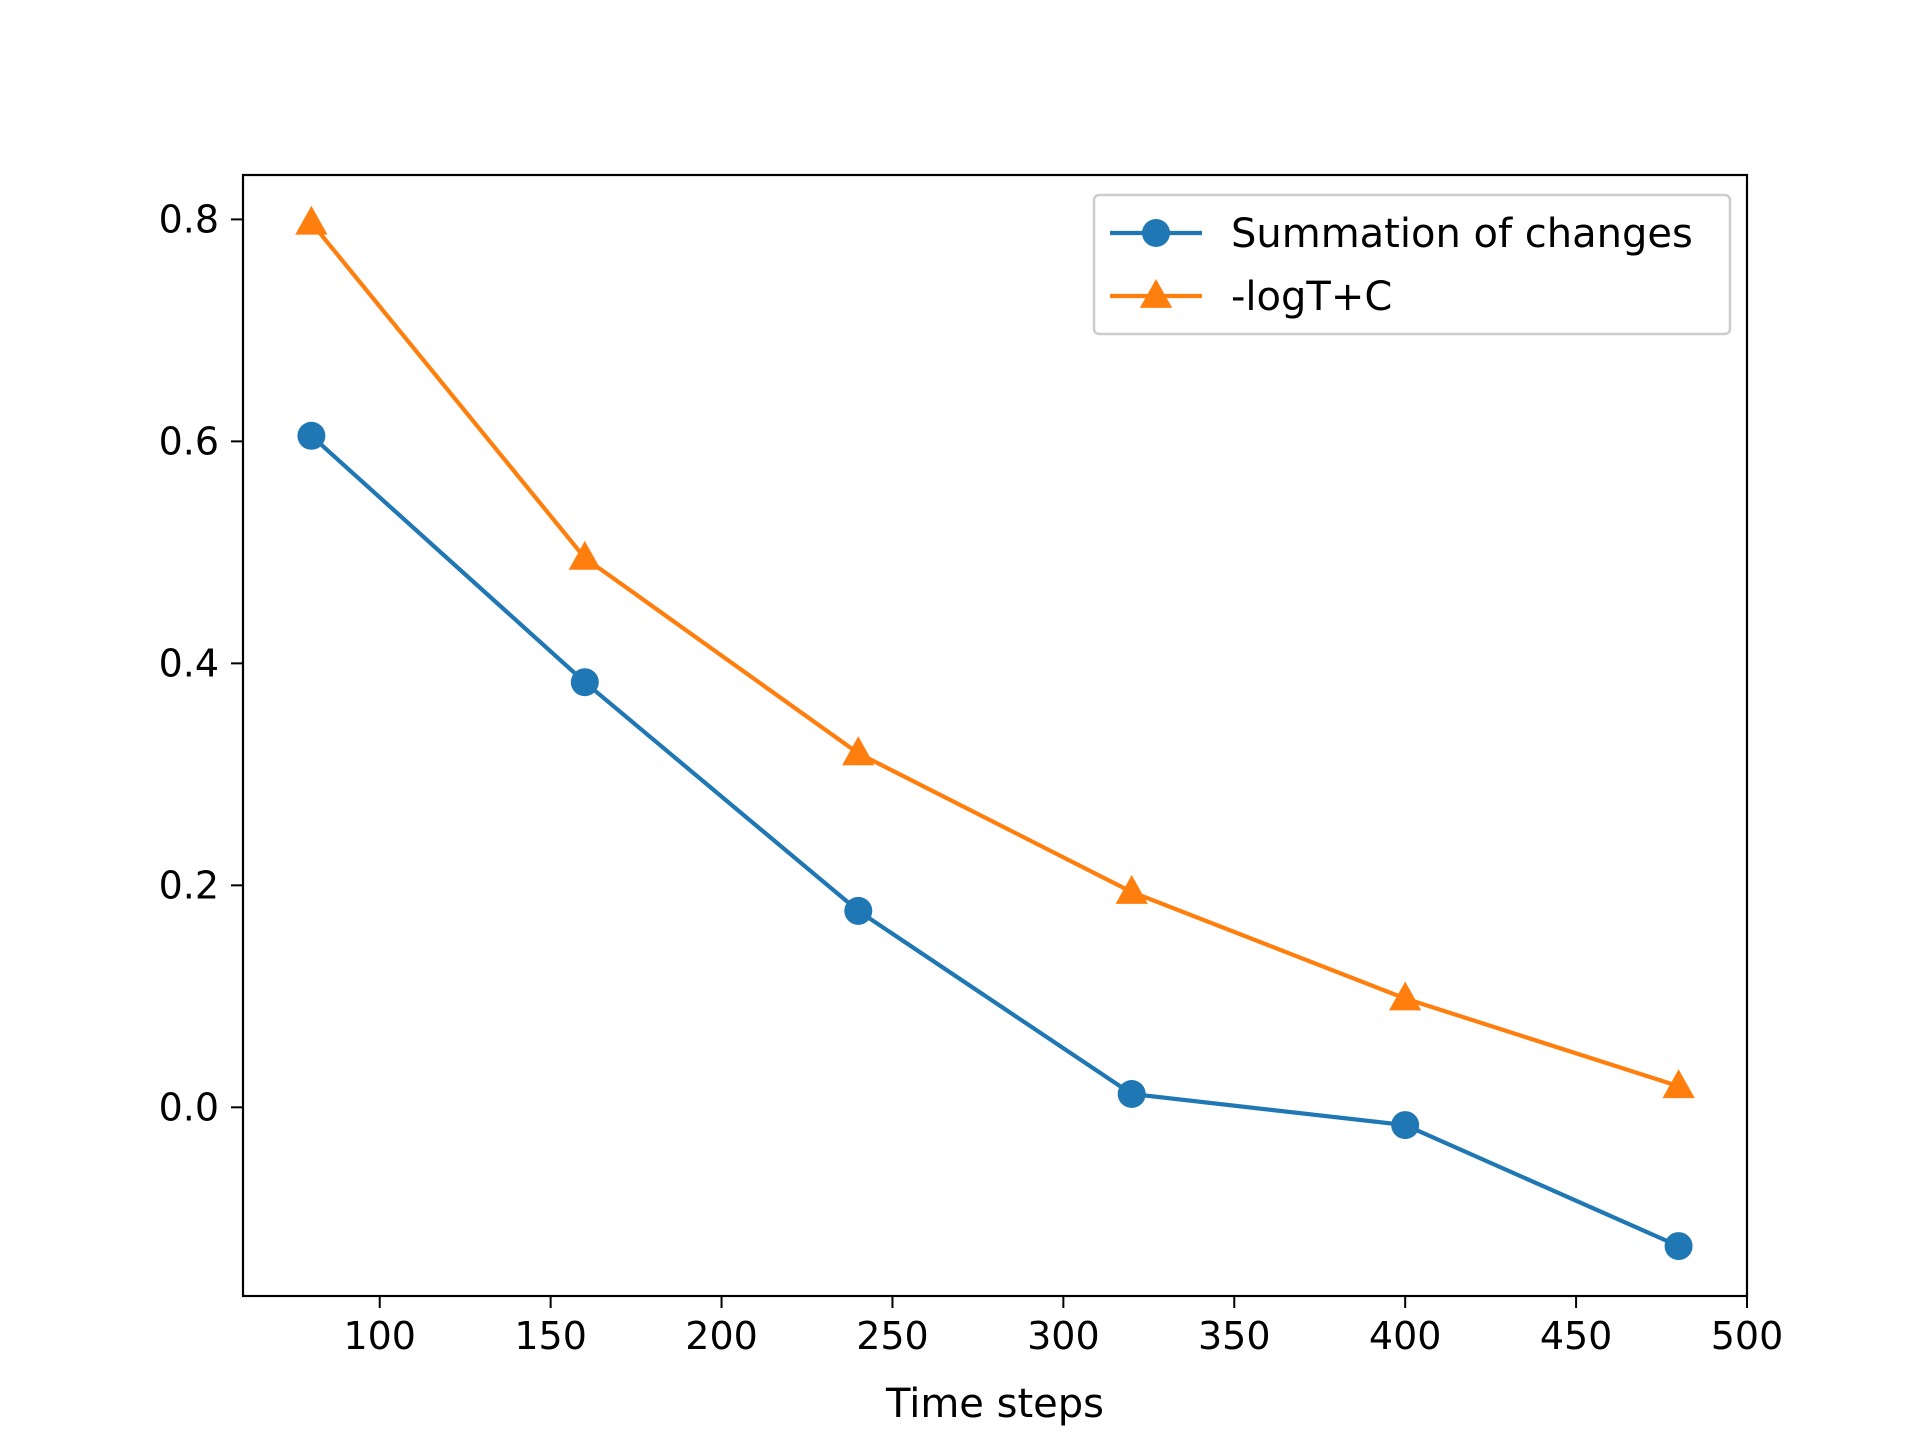  Describe the element at coordinates (189, 663) in the screenshot. I see `y-tick-label: 0.4` at that location.